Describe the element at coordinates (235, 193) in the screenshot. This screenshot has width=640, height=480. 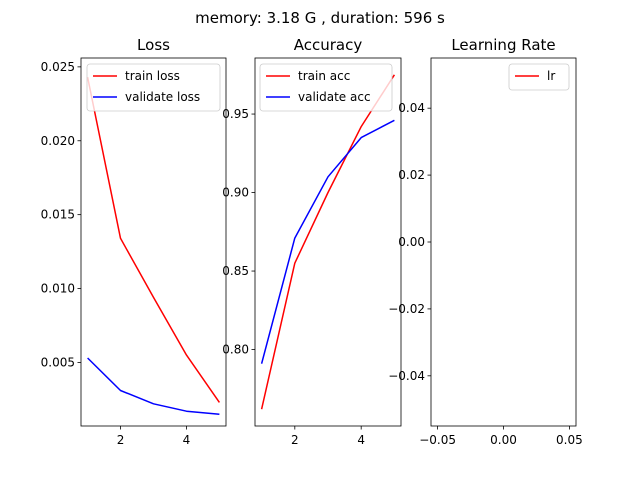
I see `y-tick-label: 0.90` at that location.